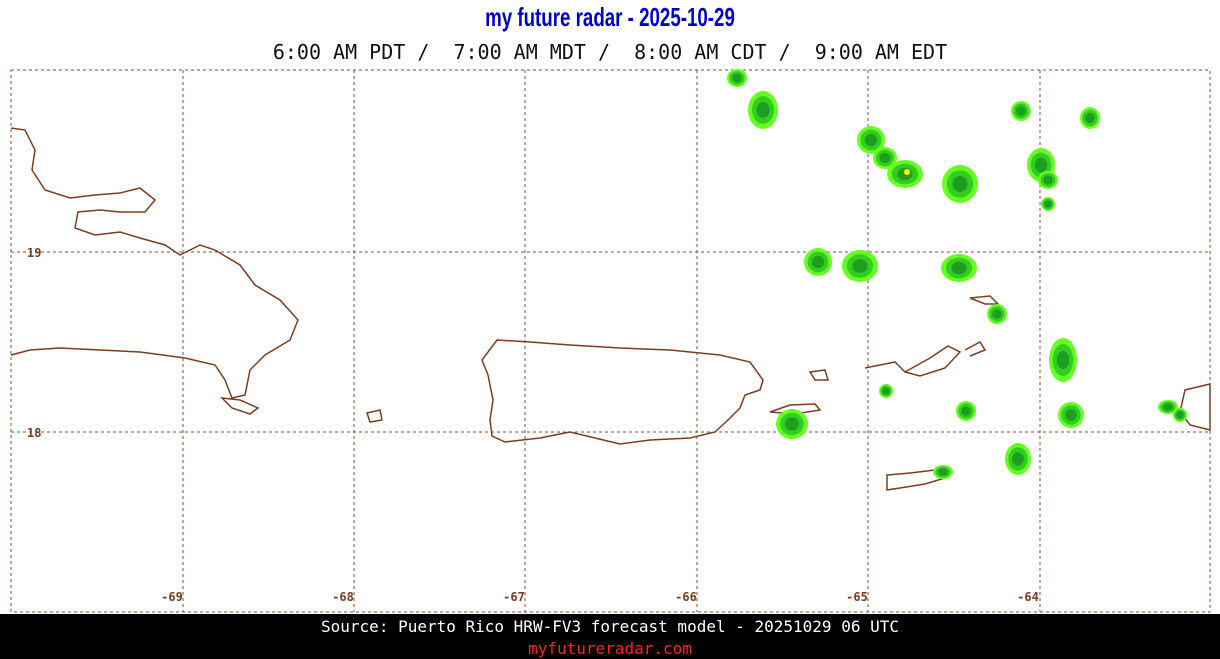 The height and width of the screenshot is (659, 1220). What do you see at coordinates (172, 597) in the screenshot?
I see `longitude-label: -69` at bounding box center [172, 597].